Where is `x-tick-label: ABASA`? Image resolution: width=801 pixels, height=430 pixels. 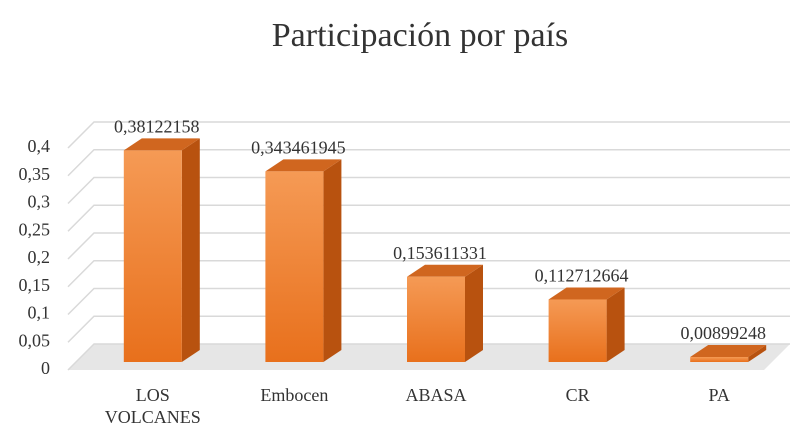 x-tick-label: ABASA is located at coordinates (436, 395).